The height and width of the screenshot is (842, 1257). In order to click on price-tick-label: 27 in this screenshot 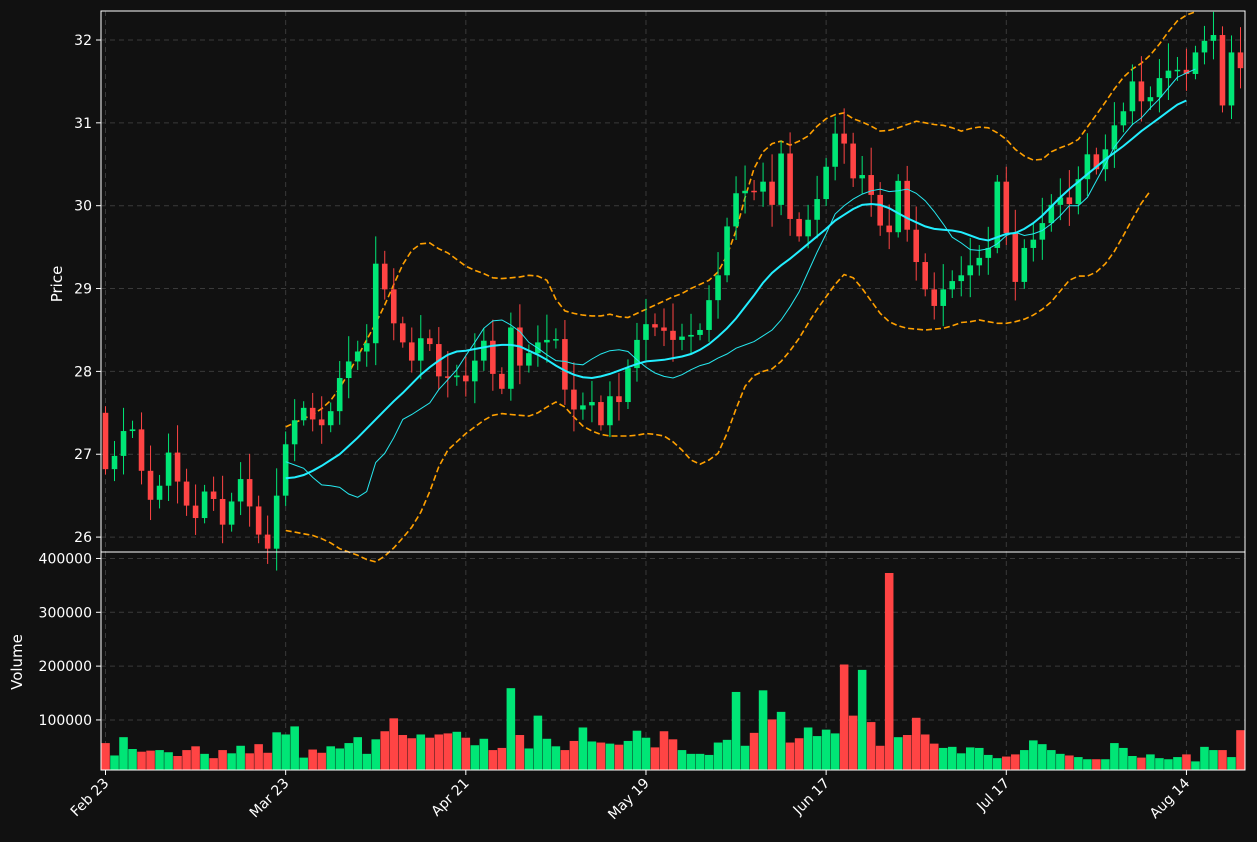, I will do `click(83, 455)`.